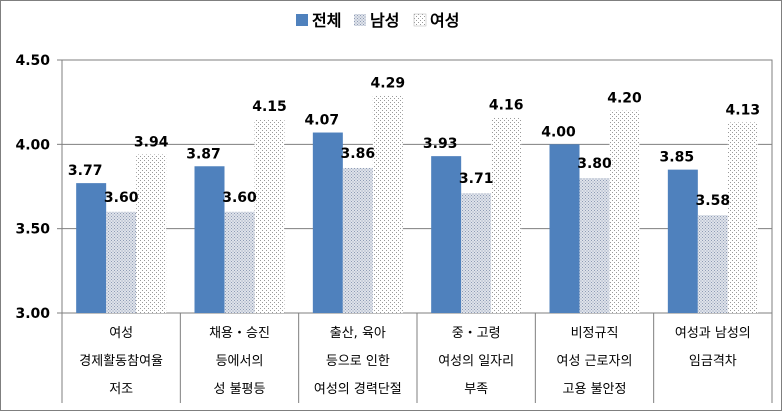 The width and height of the screenshot is (782, 411). What do you see at coordinates (476, 179) in the screenshot?
I see `data-label: 3.71` at bounding box center [476, 179].